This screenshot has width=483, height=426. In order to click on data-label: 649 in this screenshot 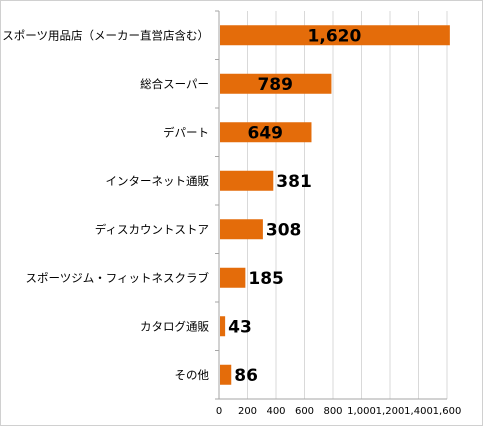, I will do `click(265, 133)`.